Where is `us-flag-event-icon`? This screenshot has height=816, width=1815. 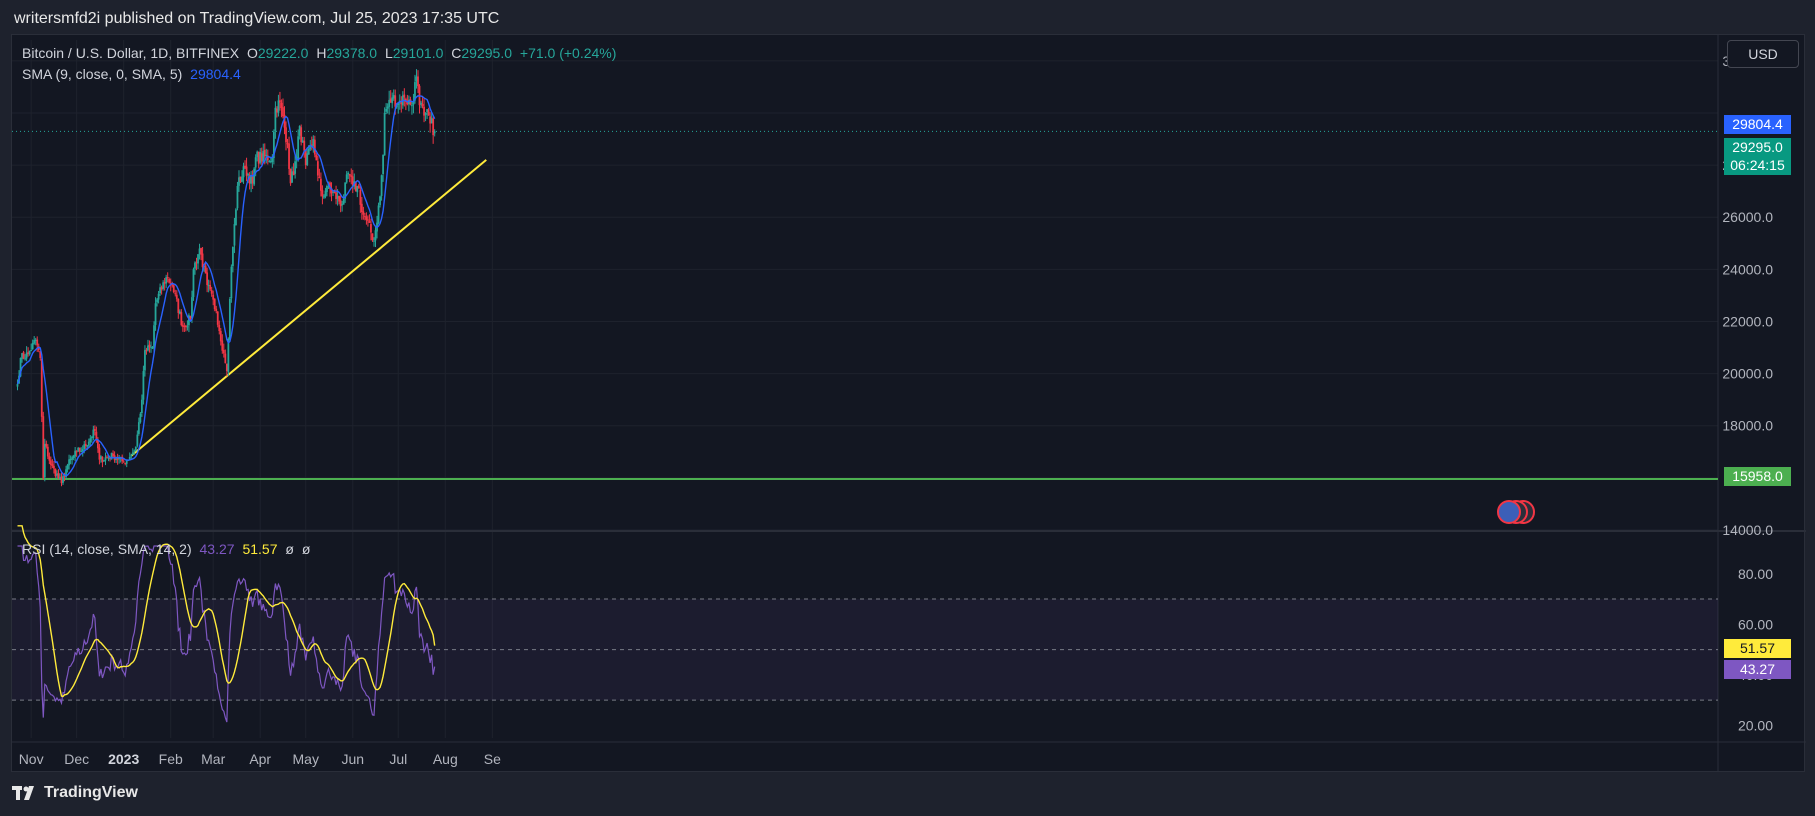
us-flag-event-icon is located at coordinates (1520, 512).